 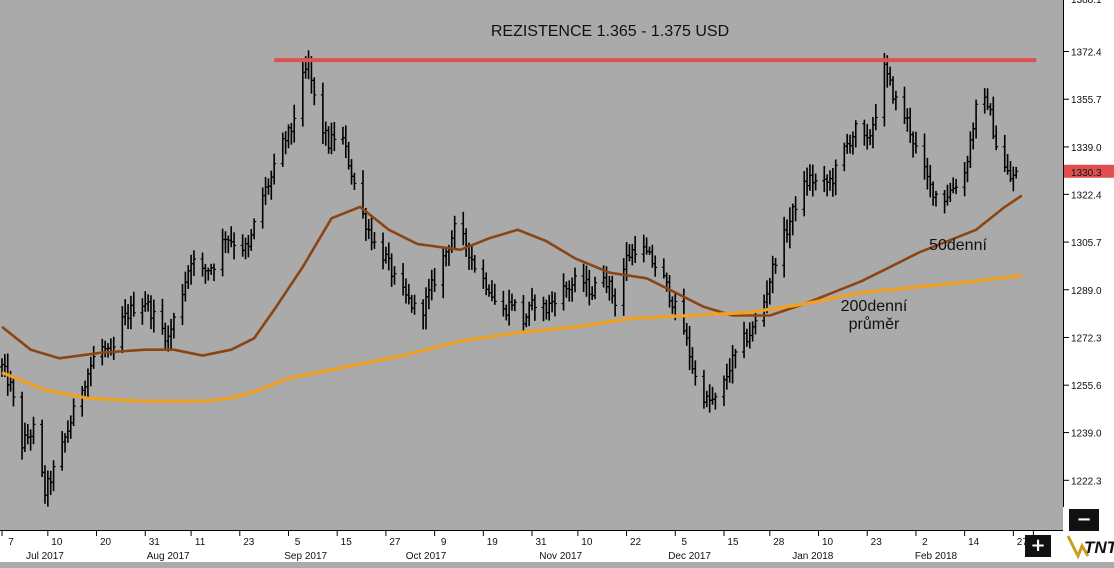 I want to click on y-tick-label: 1272.3, so click(x=1086, y=338).